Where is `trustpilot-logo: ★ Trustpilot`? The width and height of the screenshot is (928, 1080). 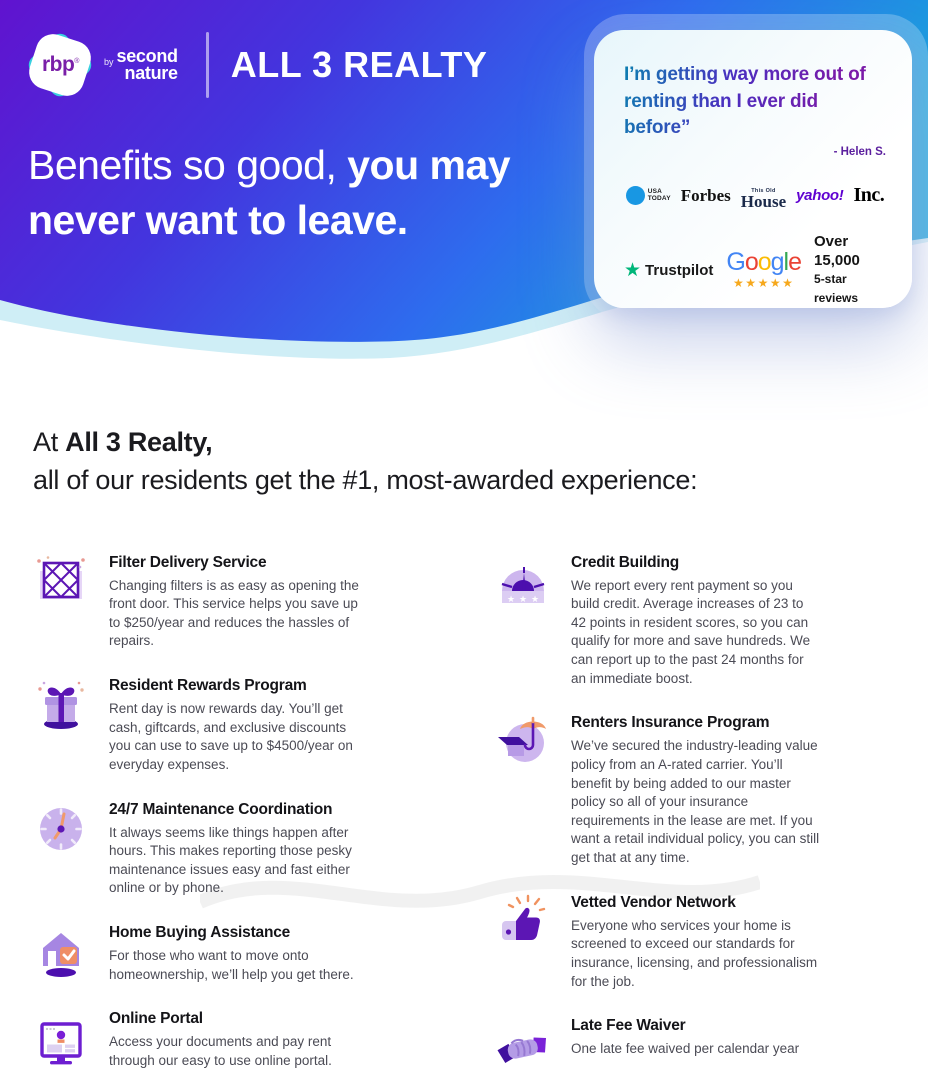 trustpilot-logo: ★ Trustpilot is located at coordinates (669, 270).